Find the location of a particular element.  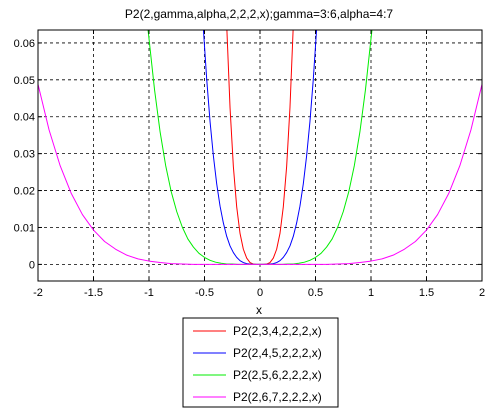

y-tick-label: 0.04 is located at coordinates (24, 118).